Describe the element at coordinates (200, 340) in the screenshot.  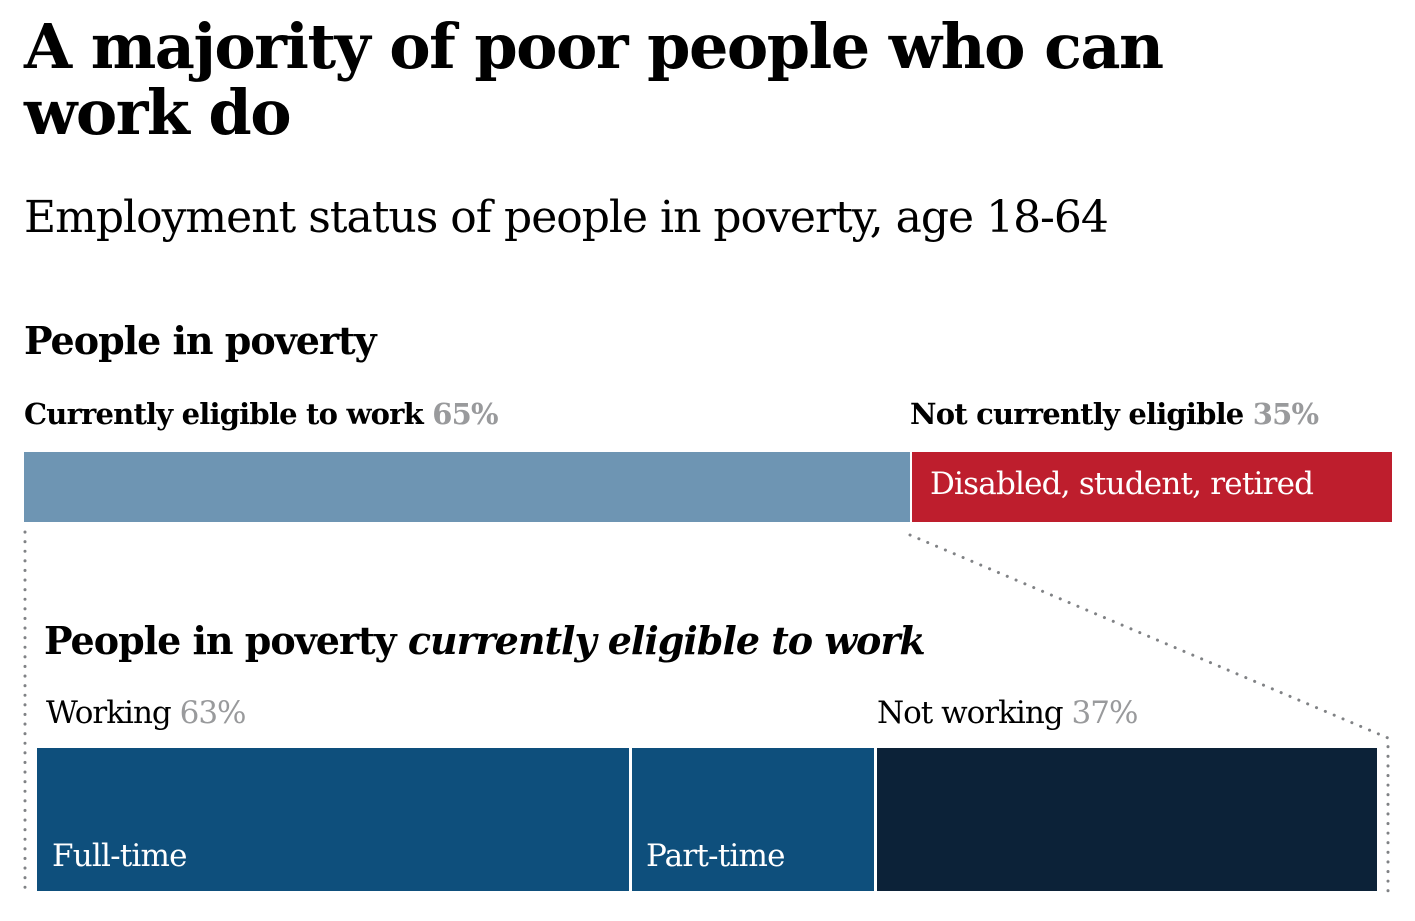
I see `section1-heading: People in poverty` at that location.